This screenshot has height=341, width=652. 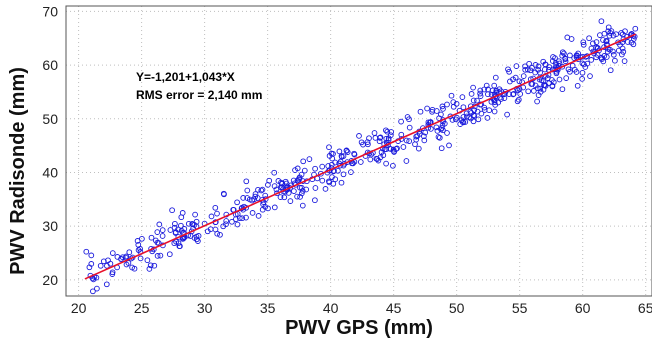 I want to click on x-tick-label: 60, so click(x=583, y=308).